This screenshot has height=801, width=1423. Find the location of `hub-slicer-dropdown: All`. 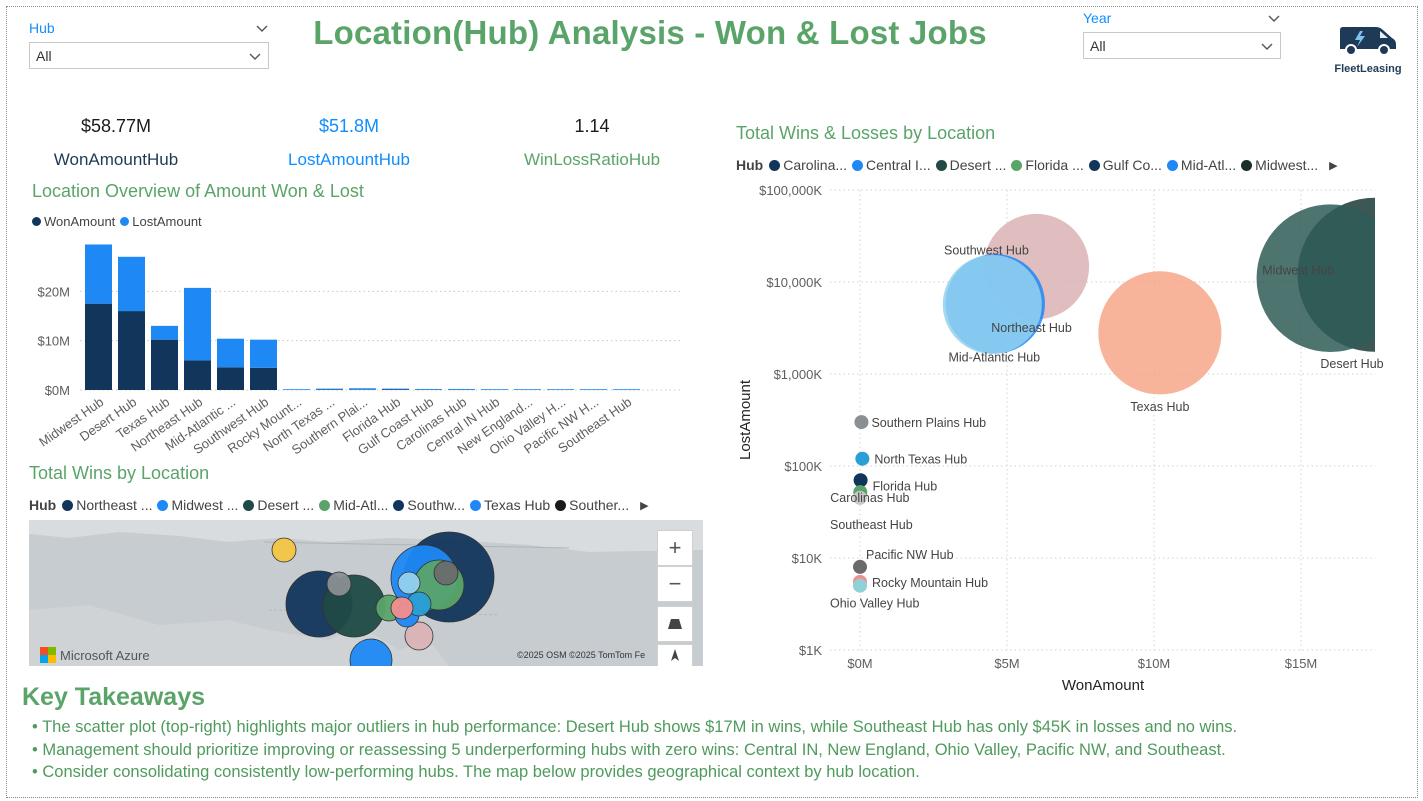

hub-slicer-dropdown: All is located at coordinates (149, 55).